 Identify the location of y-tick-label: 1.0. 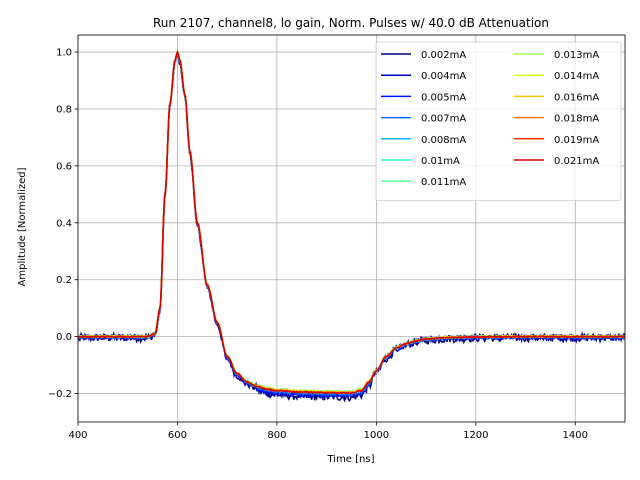
(64, 53).